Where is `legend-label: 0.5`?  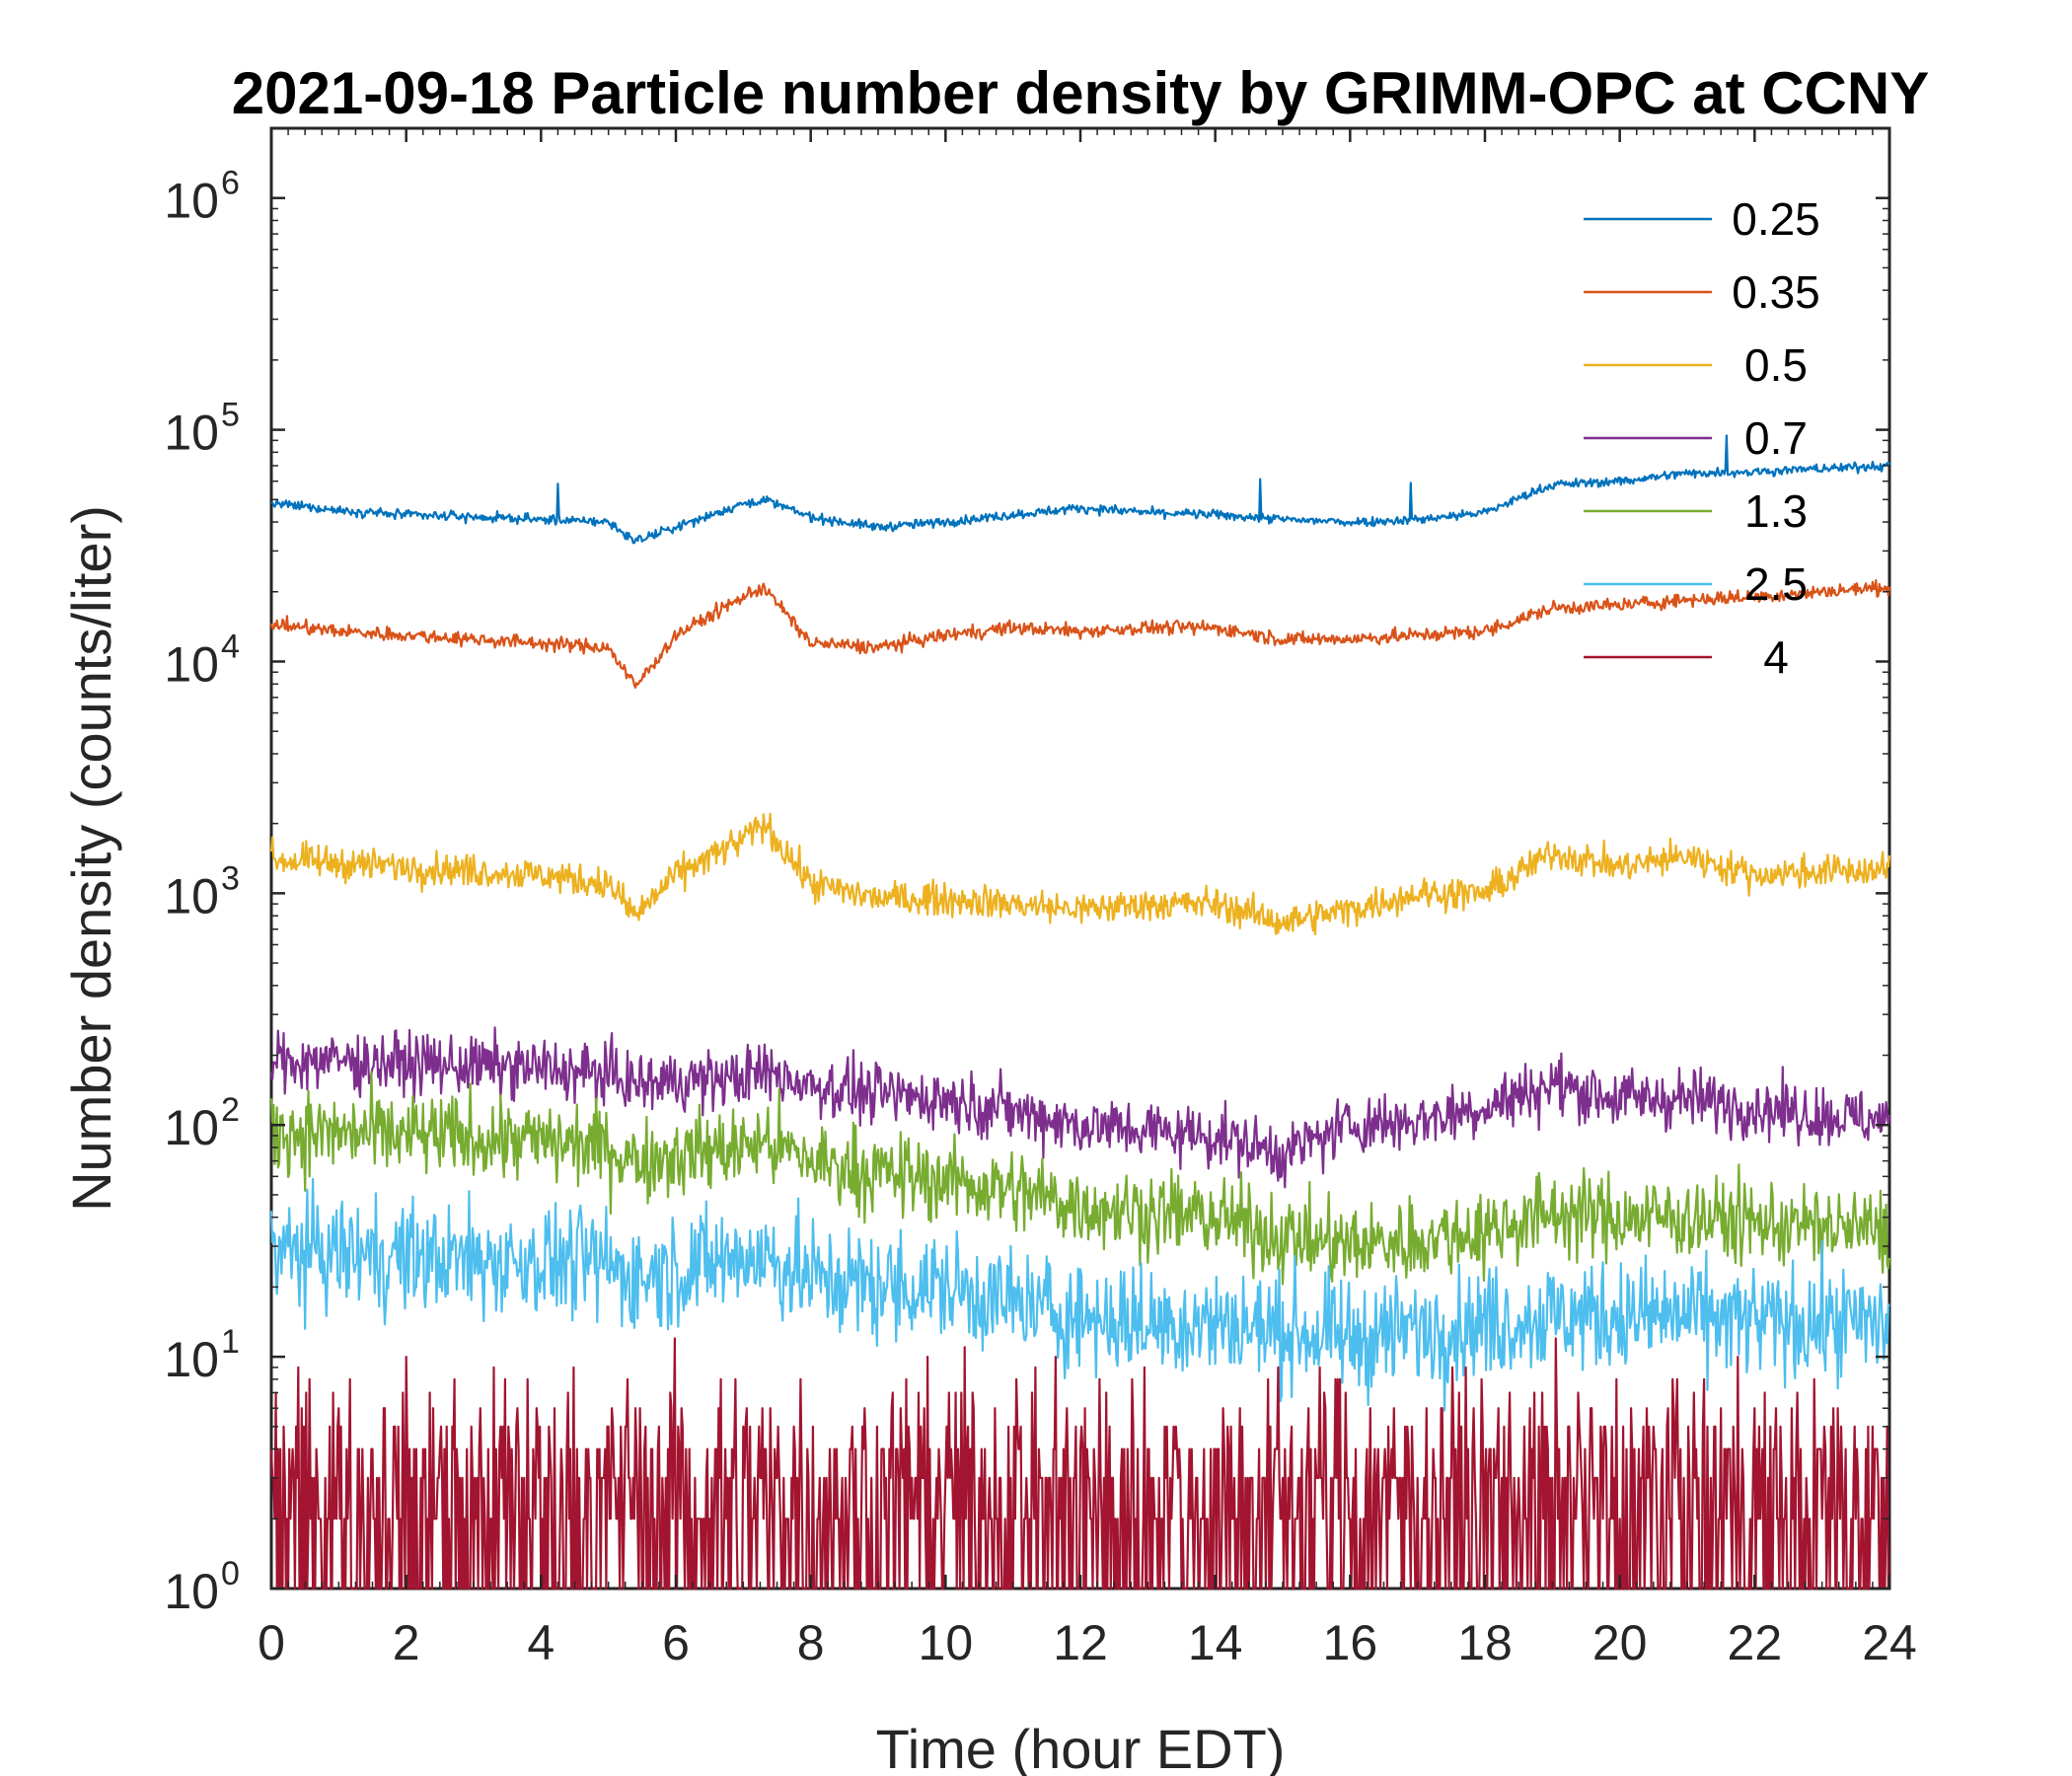 legend-label: 0.5 is located at coordinates (1776, 365).